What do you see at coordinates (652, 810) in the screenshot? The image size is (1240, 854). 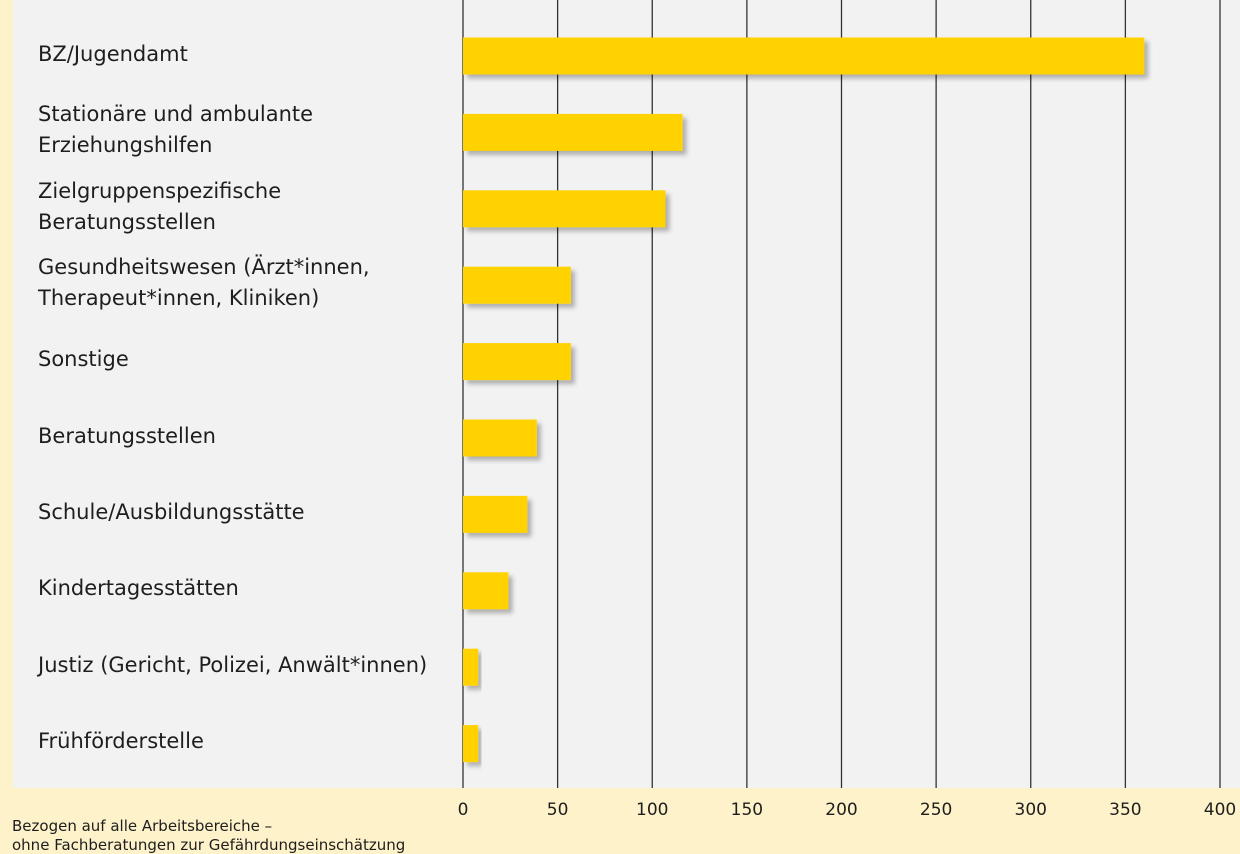 I see `x-tick-label: 100` at bounding box center [652, 810].